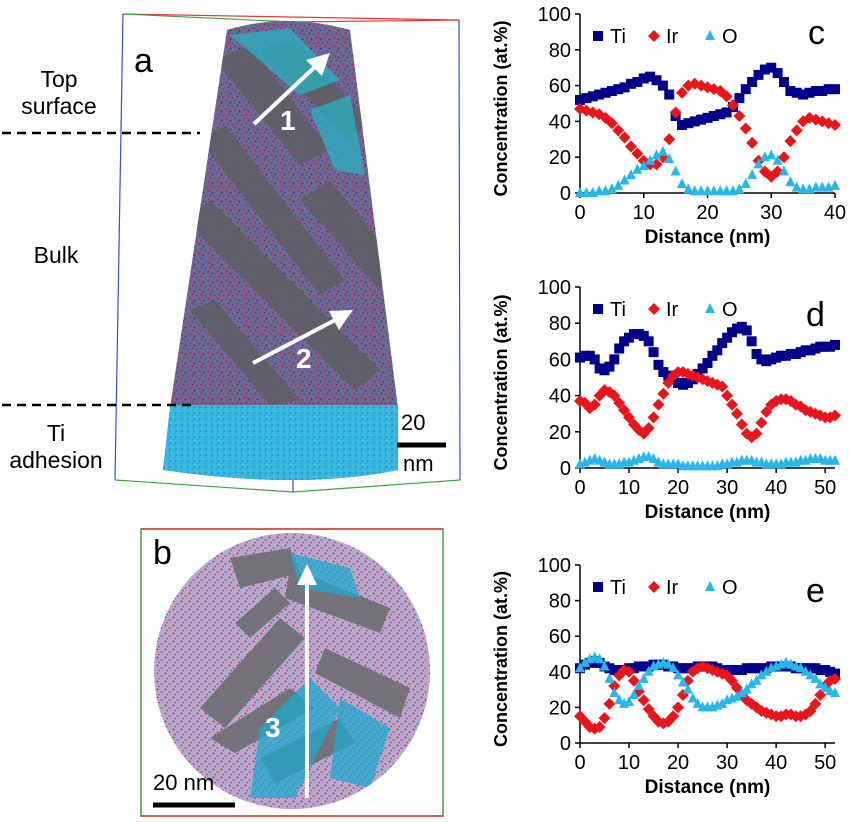 This screenshot has height=822, width=850. I want to click on top-surface-line2: surface, so click(59, 106).